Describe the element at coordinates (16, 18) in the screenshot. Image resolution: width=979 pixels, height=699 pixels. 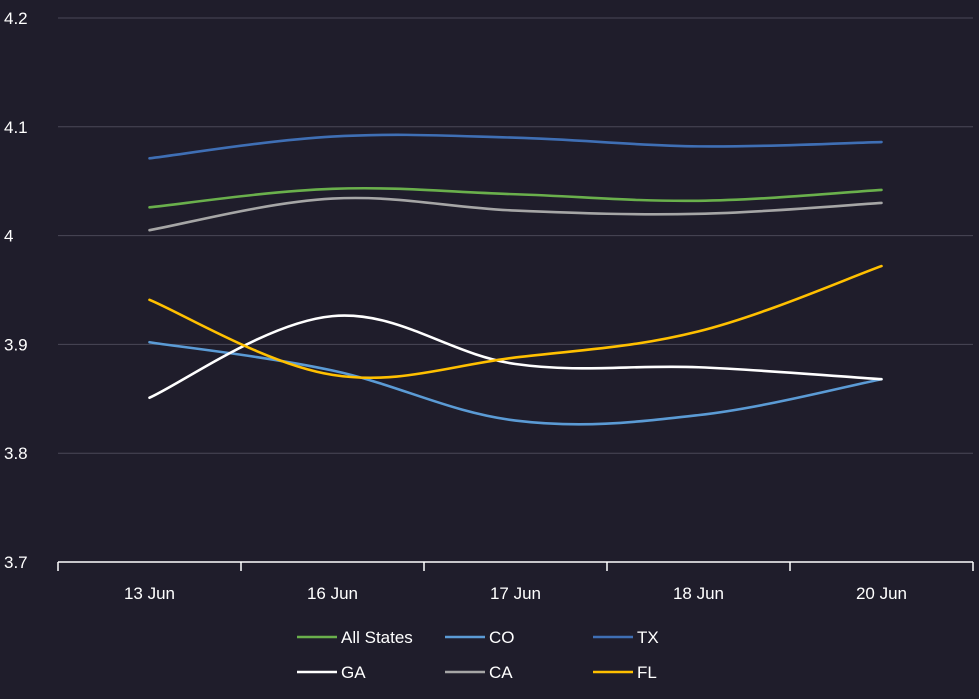
I see `y-tick-label: 4.2` at that location.